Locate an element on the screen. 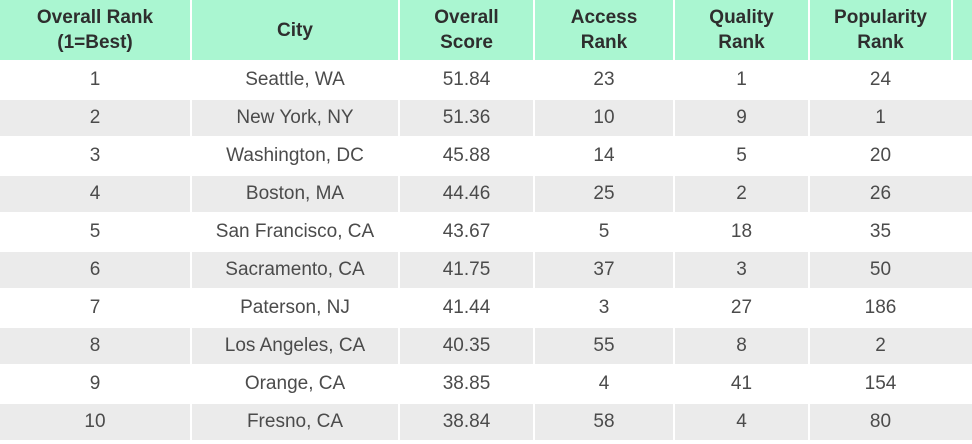 This screenshot has width=972, height=444. column-header: Popularity Rank is located at coordinates (879, 31).